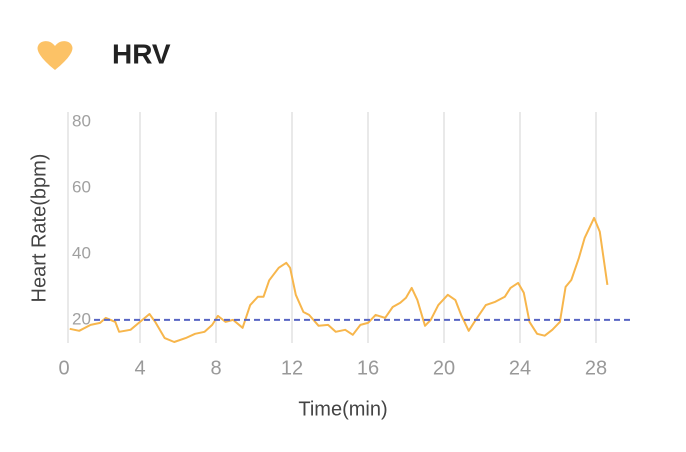 Image resolution: width=686 pixels, height=452 pixels. What do you see at coordinates (81, 252) in the screenshot?
I see `y-tick-label: 40` at bounding box center [81, 252].